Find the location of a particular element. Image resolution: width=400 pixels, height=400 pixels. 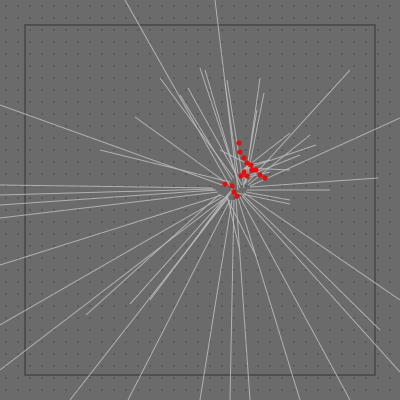

point-layer is located at coordinates (245, 169).